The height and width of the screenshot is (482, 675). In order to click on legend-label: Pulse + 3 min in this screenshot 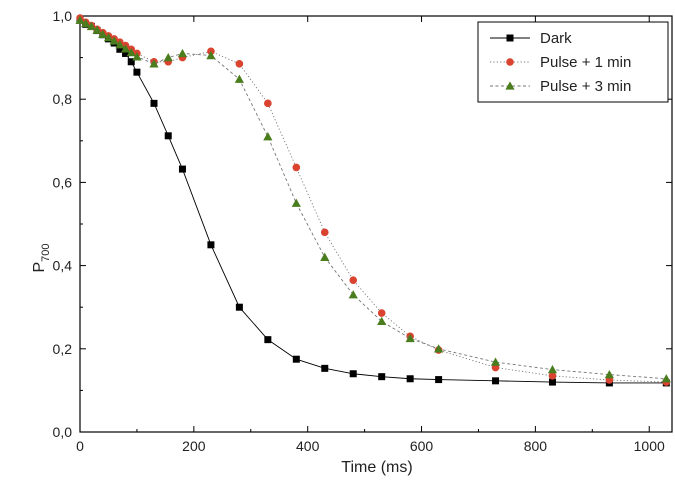, I will do `click(585, 86)`.